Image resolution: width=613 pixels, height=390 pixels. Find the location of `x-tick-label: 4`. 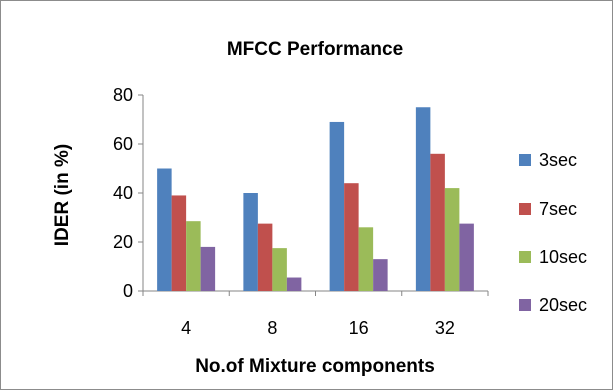

x-tick-label: 4 is located at coordinates (186, 328).